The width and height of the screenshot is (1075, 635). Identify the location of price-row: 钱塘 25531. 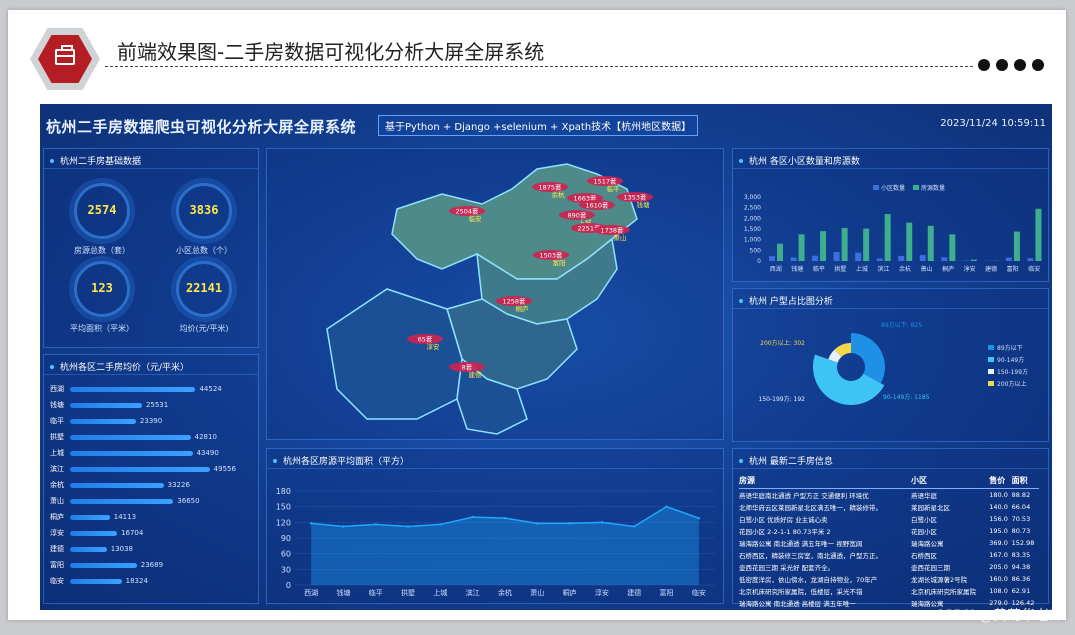
(109, 405).